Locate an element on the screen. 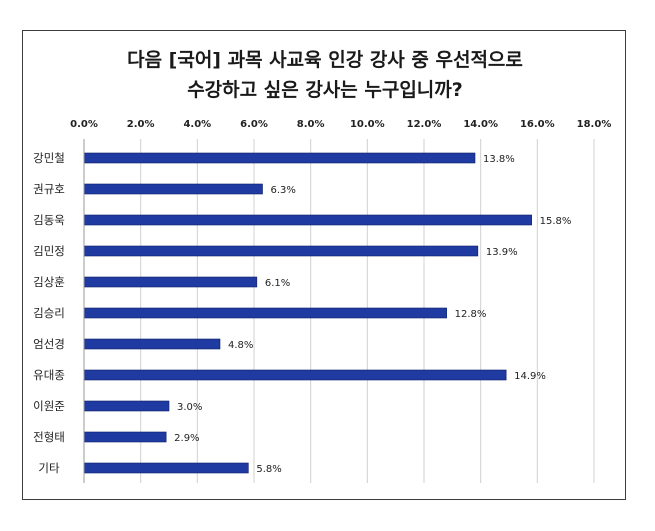 The image size is (655, 531). x-tick-label: 6.0% is located at coordinates (254, 124).